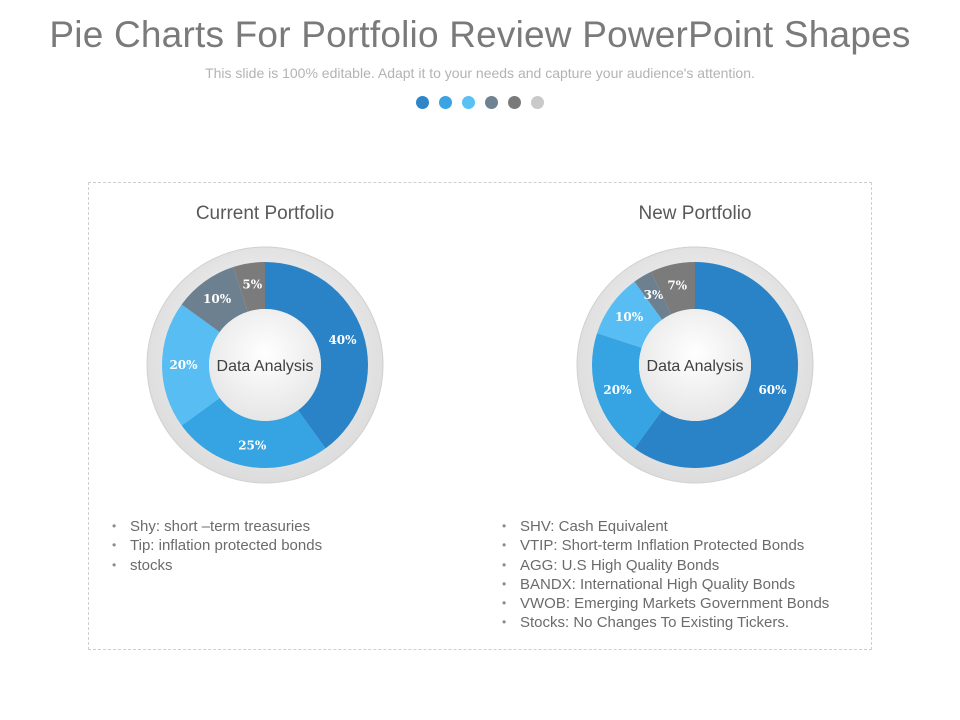  What do you see at coordinates (664, 566) in the screenshot?
I see `legend-item: AGG: U.S High Quality Bonds` at bounding box center [664, 566].